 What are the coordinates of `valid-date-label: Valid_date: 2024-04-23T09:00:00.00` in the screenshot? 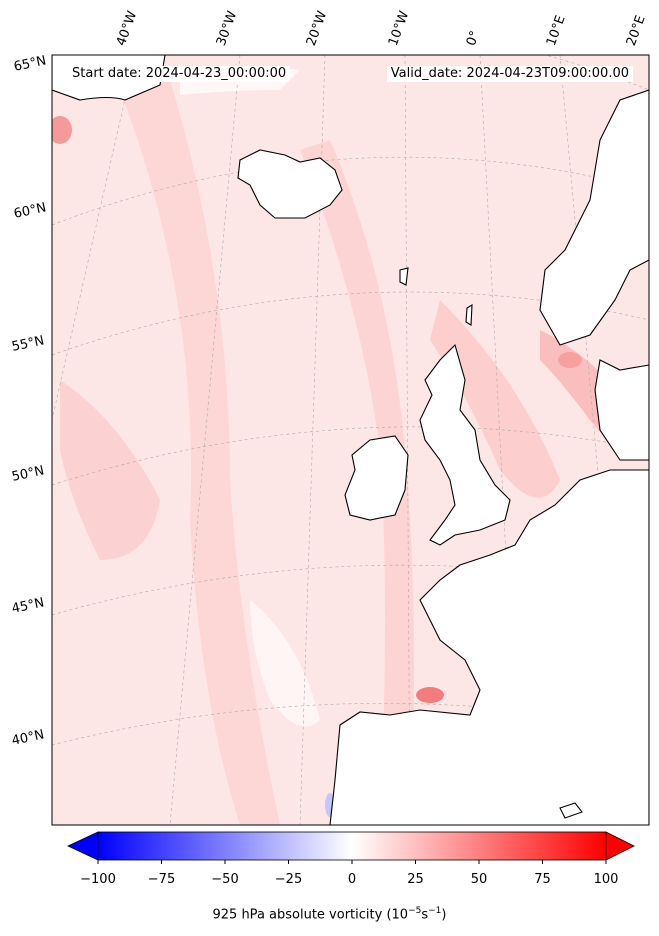 It's located at (509, 74).